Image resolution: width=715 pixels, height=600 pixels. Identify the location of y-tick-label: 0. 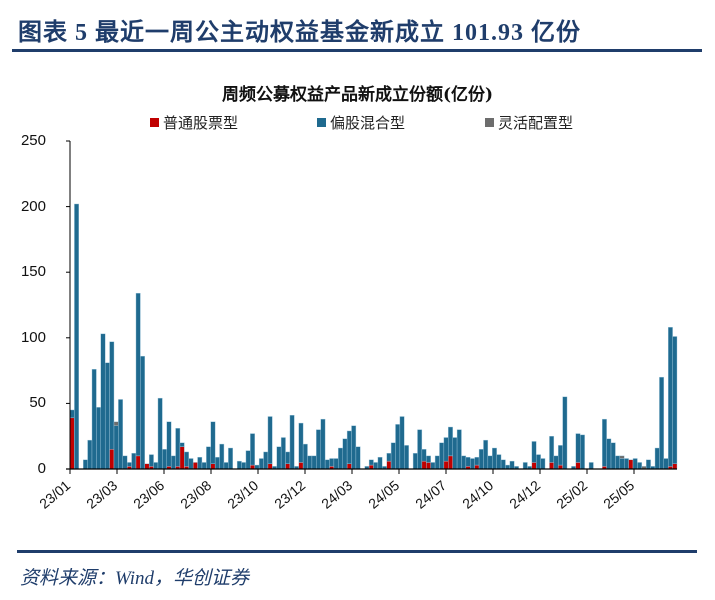
(41, 468).